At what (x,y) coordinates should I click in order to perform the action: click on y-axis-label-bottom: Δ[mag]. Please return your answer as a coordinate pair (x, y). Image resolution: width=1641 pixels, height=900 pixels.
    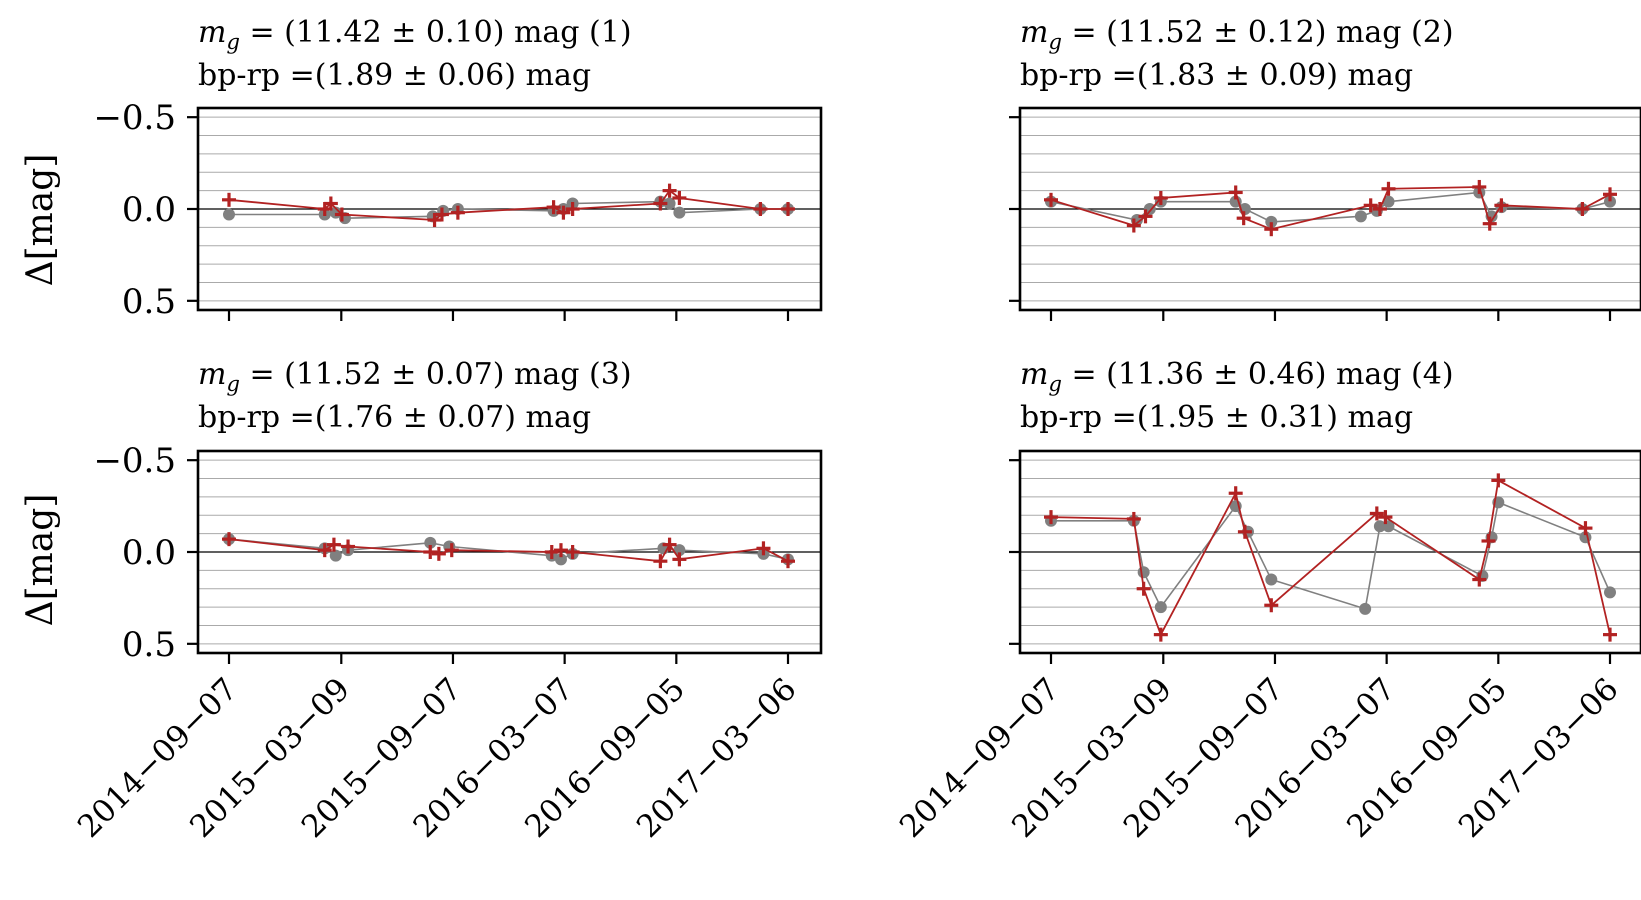
    Looking at the image, I should click on (40, 560).